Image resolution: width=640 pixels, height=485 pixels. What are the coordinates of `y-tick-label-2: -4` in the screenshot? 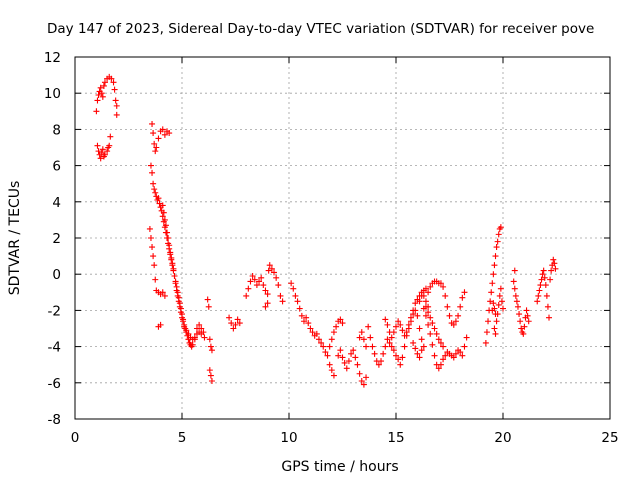 It's located at (54, 348).